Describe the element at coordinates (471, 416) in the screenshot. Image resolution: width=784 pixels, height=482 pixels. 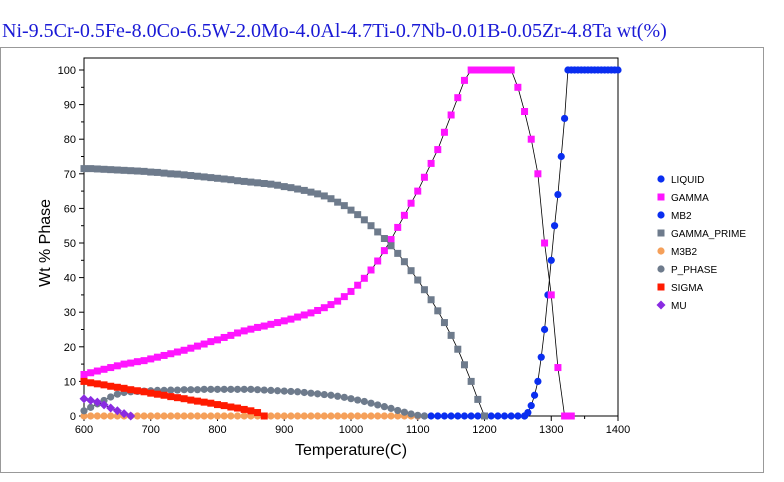
I see `series-mb2` at that location.